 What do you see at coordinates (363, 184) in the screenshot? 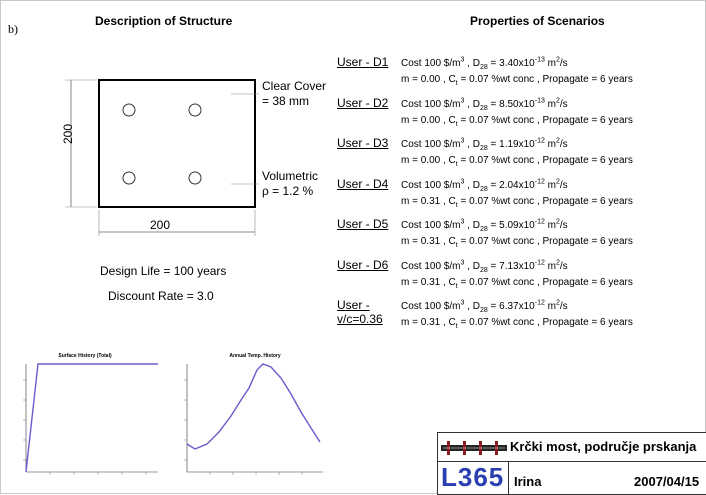
I see `scenario-user-label: User - D4` at bounding box center [363, 184].